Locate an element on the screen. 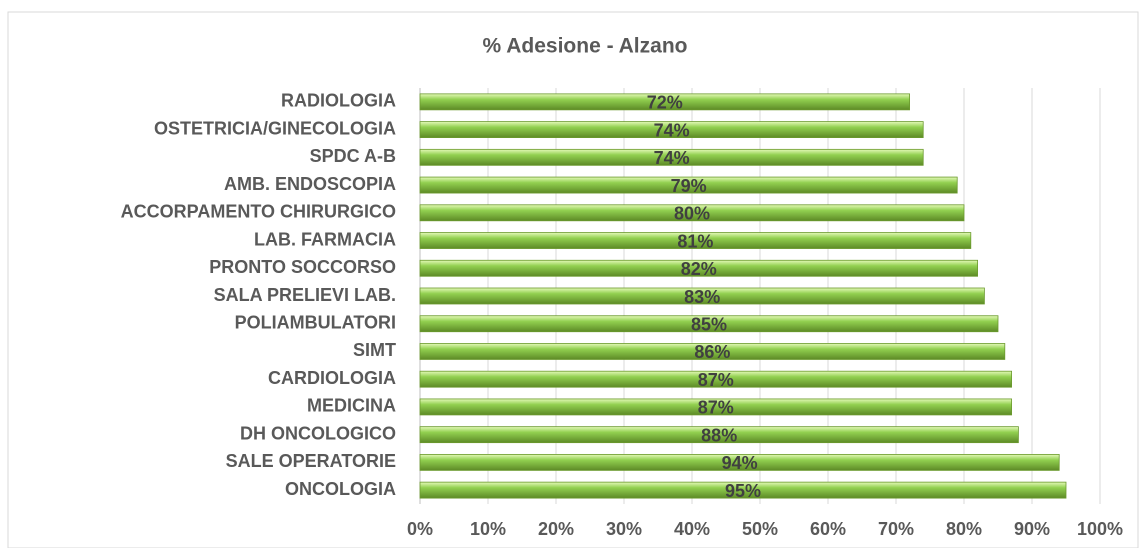 The width and height of the screenshot is (1146, 548). value-label: 94% is located at coordinates (740, 463).